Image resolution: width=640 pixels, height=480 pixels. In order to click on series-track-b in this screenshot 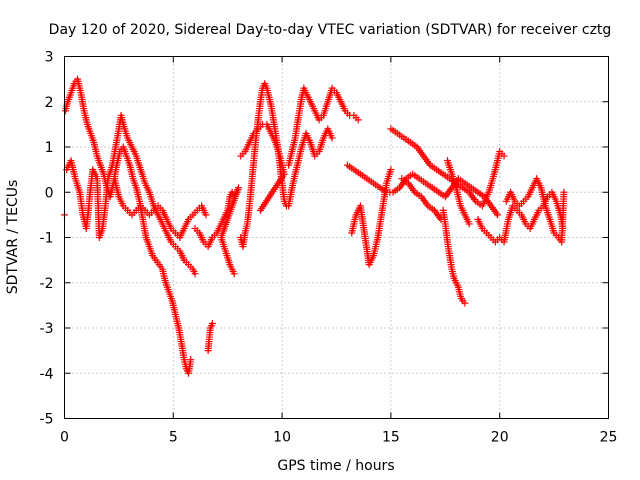, I will do `click(131, 194)`.